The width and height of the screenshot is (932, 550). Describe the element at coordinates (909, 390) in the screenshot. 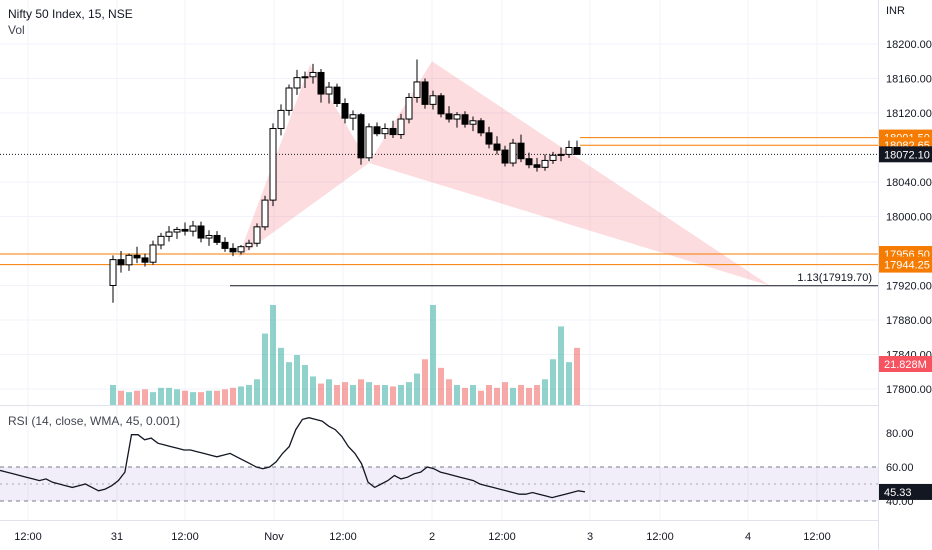

I see `price-tick-label: 17800.00` at that location.